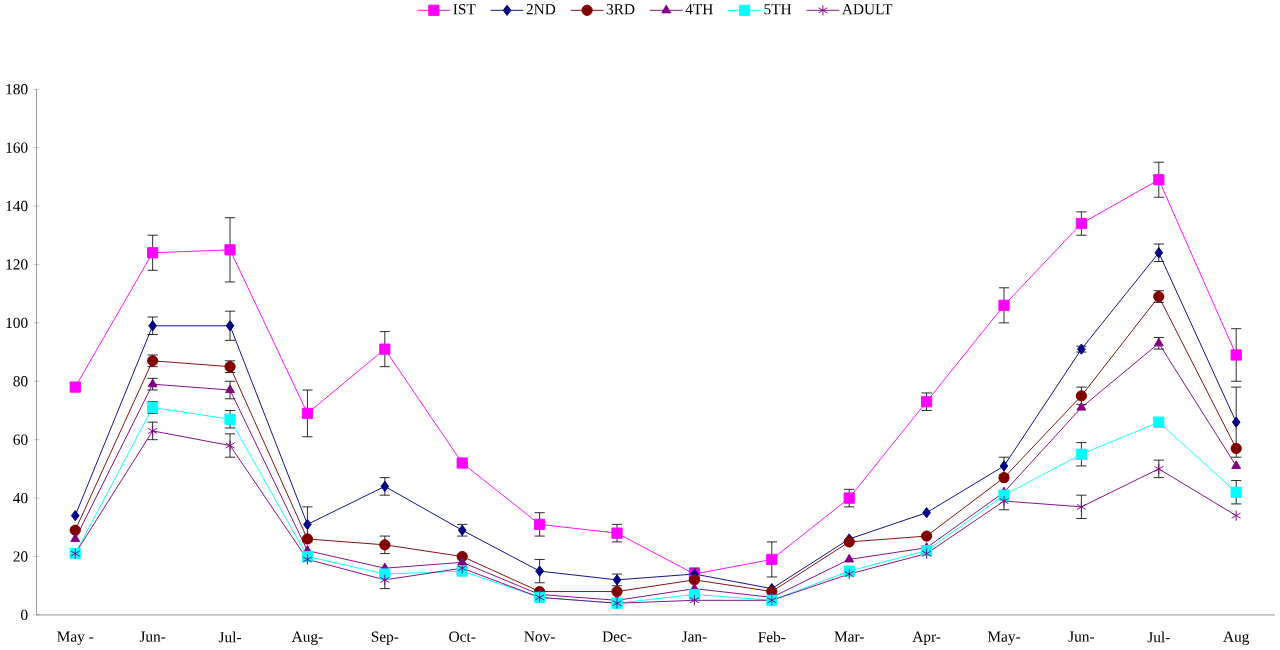 The image size is (1280, 650). Describe the element at coordinates (778, 9) in the screenshot. I see `legend-label: 5TH` at that location.